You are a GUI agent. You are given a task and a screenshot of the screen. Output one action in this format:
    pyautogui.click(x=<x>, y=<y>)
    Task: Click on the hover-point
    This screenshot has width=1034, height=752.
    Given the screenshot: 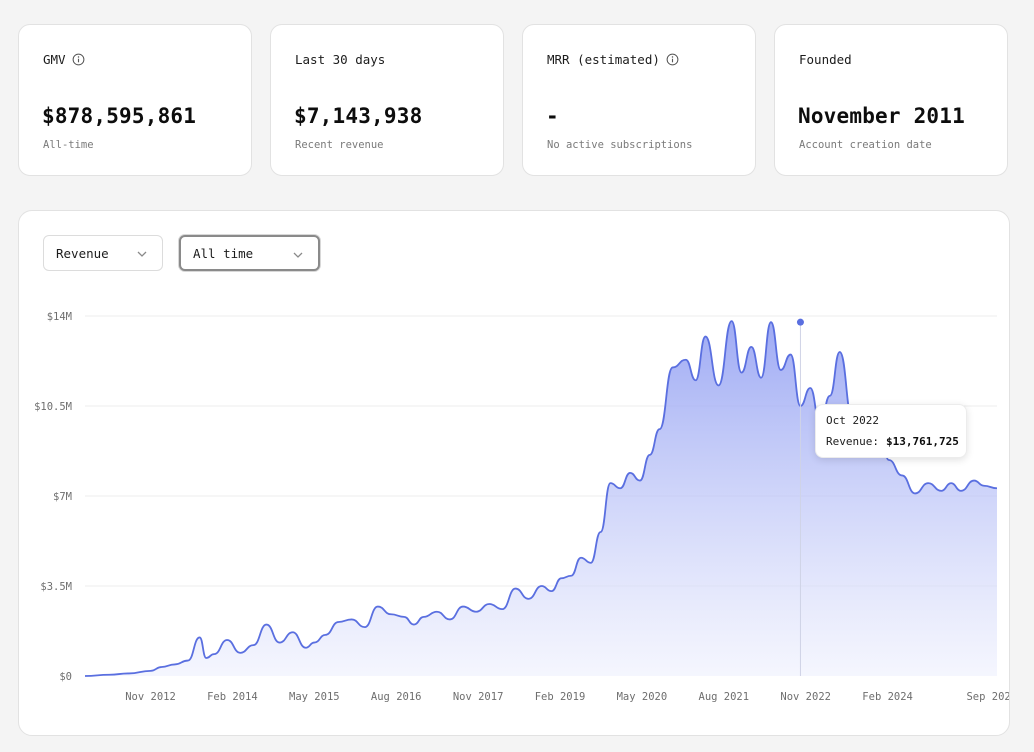 What is the action you would take?
    pyautogui.click(x=800, y=322)
    